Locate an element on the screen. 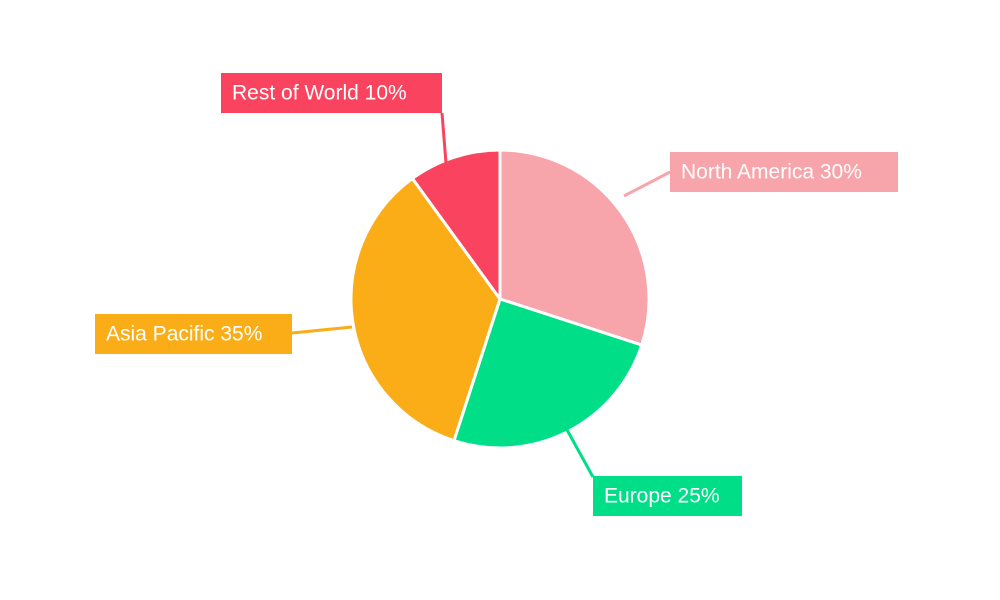 Image resolution: width=1000 pixels, height=600 pixels. label-text-asia-pacific: Asia Pacific 35% is located at coordinates (184, 334).